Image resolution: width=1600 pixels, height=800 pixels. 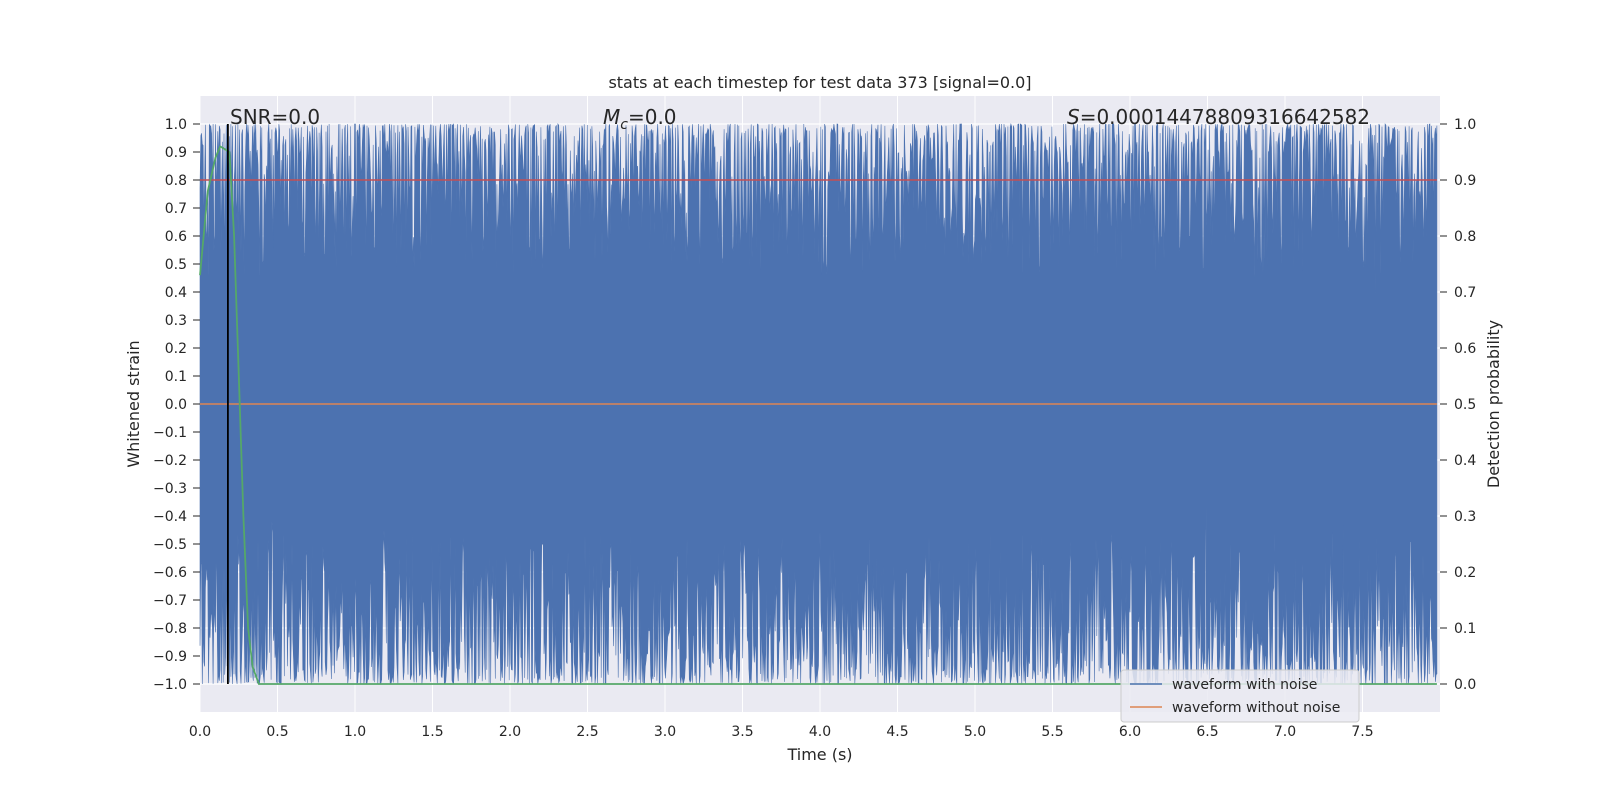 I want to click on x-tick-label: 6.5, so click(x=1207, y=732).